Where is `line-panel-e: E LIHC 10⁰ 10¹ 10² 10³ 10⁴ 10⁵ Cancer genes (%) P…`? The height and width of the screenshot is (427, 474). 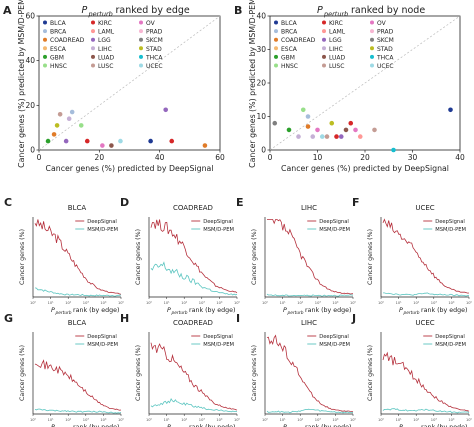 line-panel-e: E LIHC 10⁰ 10¹ 10² 10³ 10⁴ 10⁵ Cancer genes (%) P… is located at coordinates (296, 256).